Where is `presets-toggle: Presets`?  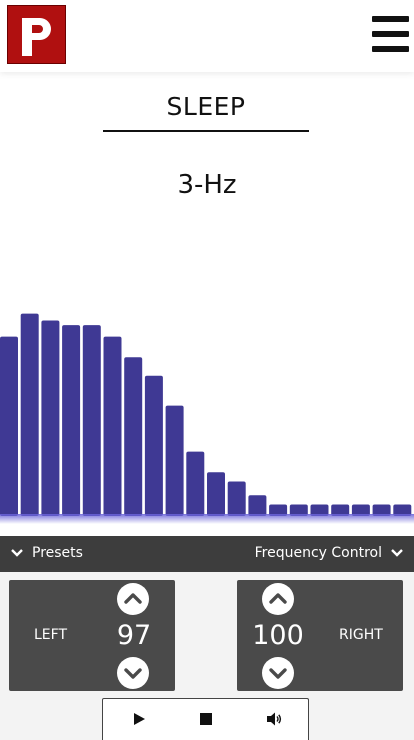 presets-toggle: Presets is located at coordinates (46, 553).